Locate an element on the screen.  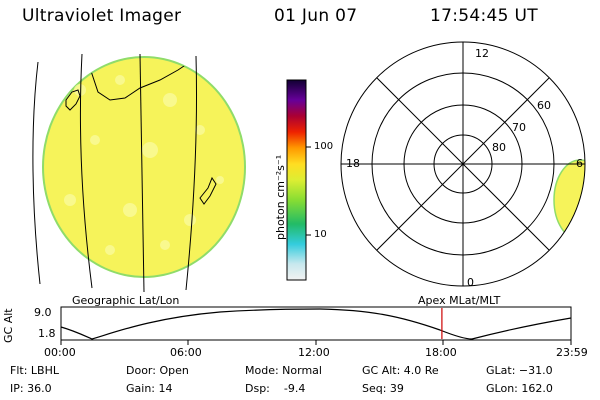
altitude-curve is located at coordinates (316, 324).